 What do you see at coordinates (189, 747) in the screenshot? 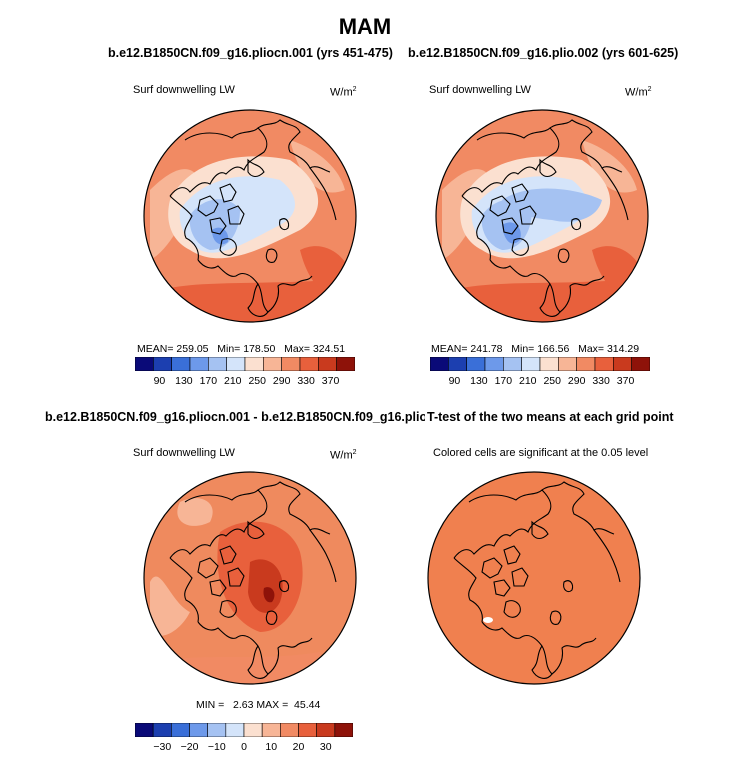
I see `colorbar-tick-label: −20` at bounding box center [189, 747].